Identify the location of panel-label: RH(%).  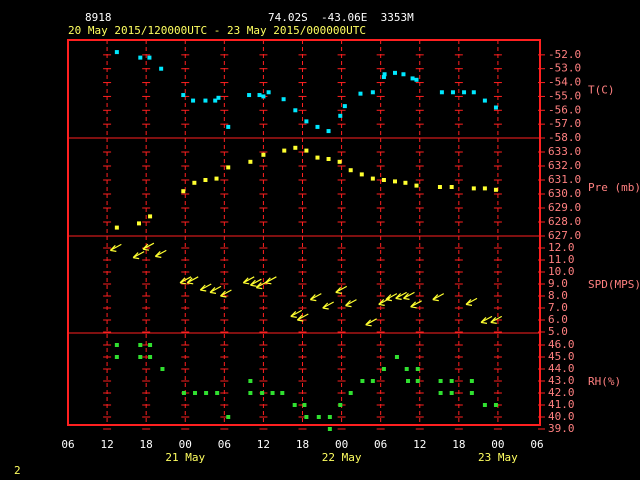
(604, 381).